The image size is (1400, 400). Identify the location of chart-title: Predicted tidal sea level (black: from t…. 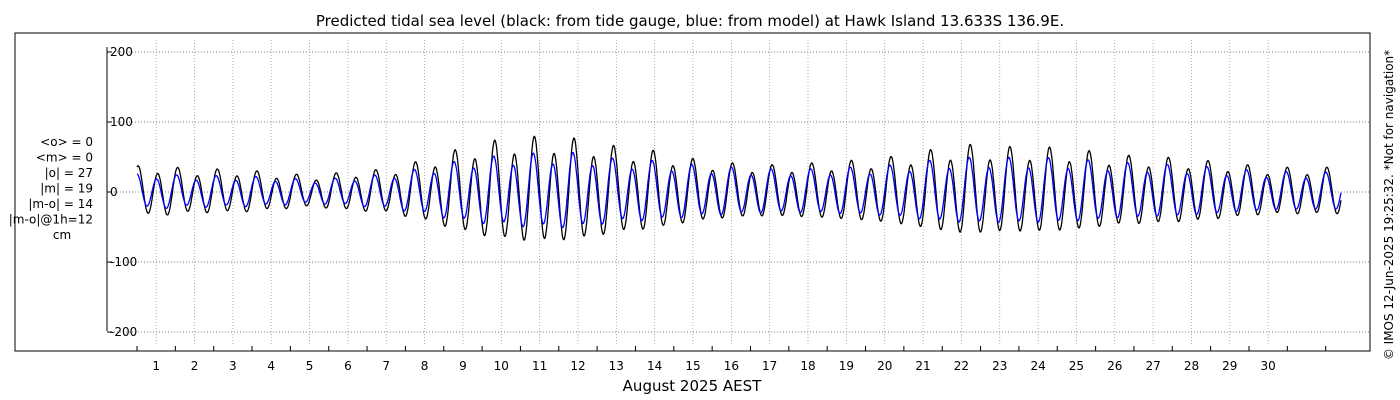
(690, 21).